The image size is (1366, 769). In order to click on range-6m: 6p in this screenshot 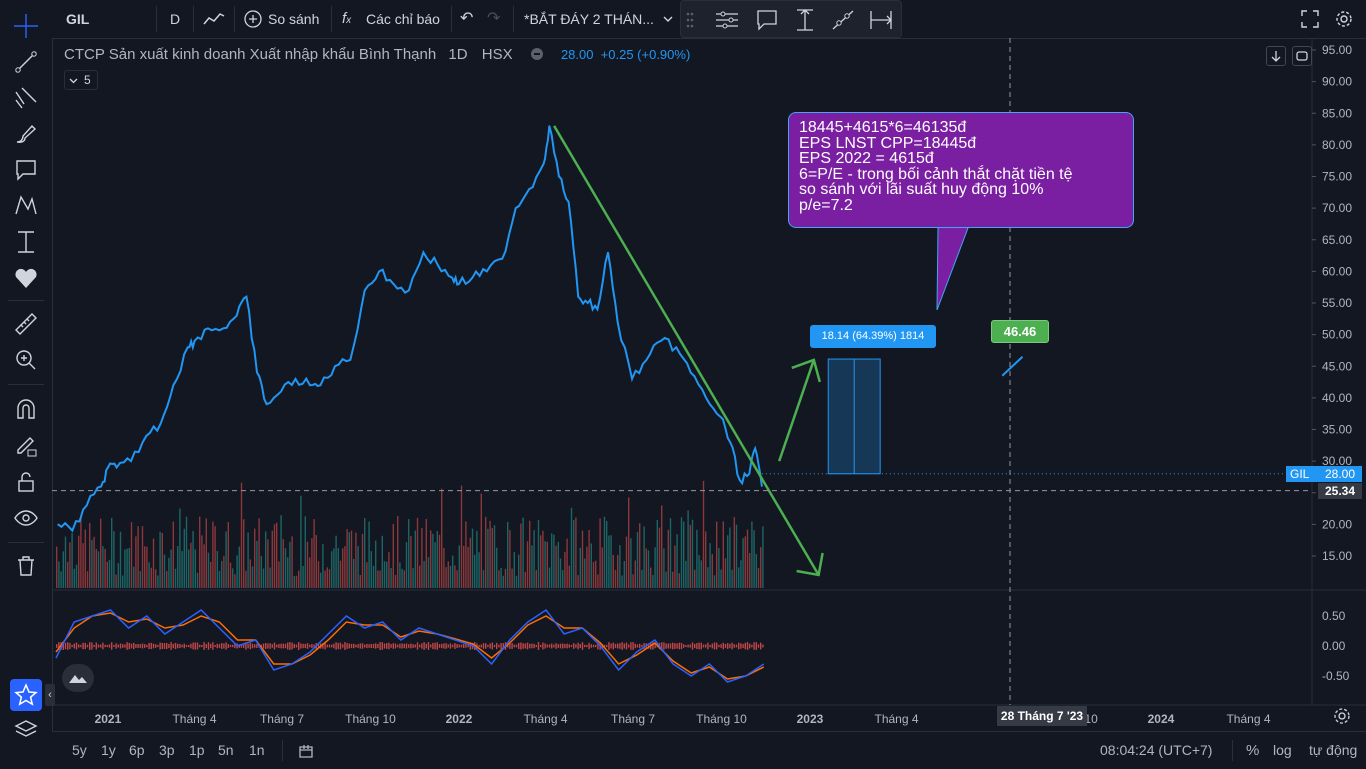, I will do `click(137, 750)`.